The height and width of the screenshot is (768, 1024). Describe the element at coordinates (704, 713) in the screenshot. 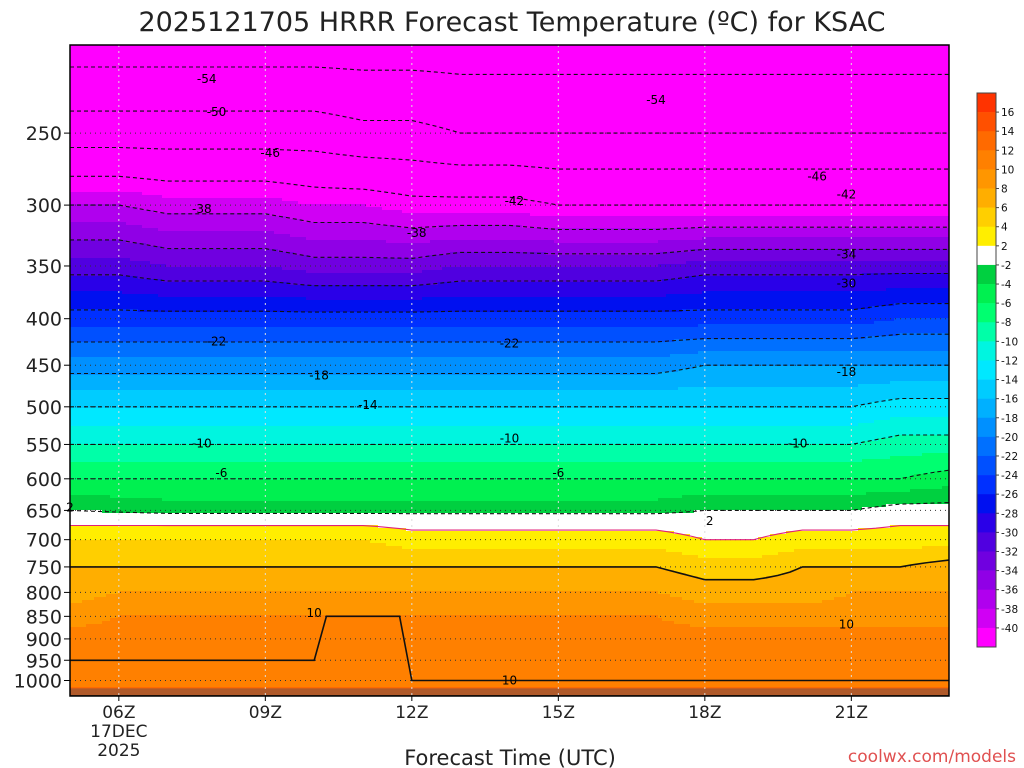

I see `x-tick-label: 18Z` at that location.